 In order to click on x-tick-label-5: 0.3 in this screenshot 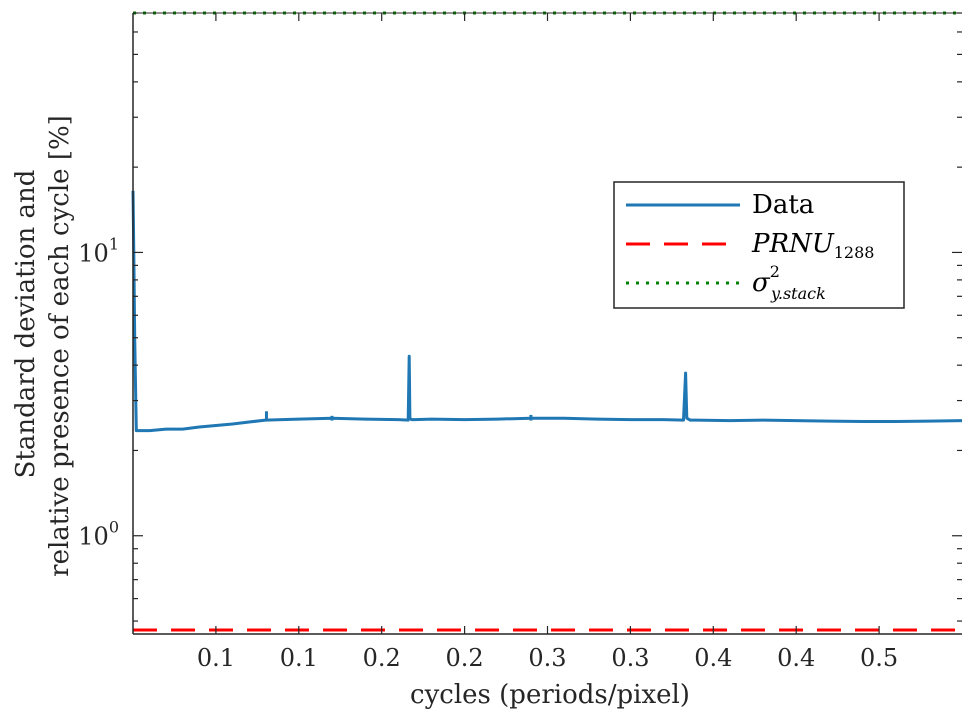, I will do `click(630, 658)`.